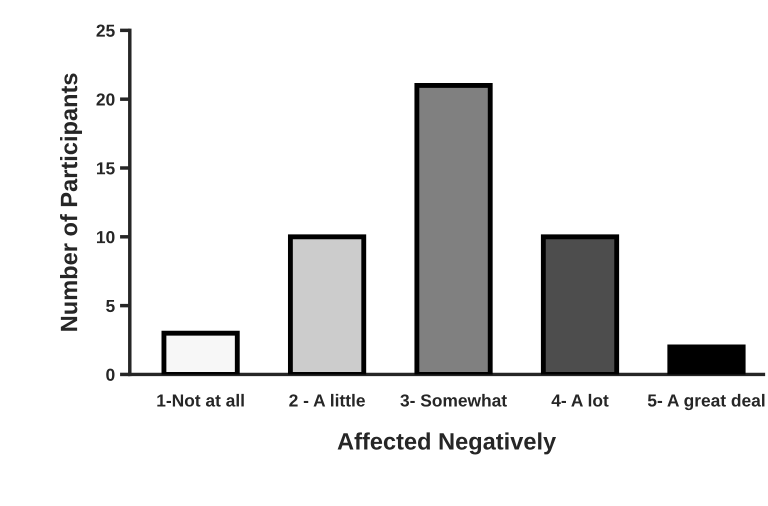  Describe the element at coordinates (110, 374) in the screenshot. I see `y-tick-label: 0` at that location.